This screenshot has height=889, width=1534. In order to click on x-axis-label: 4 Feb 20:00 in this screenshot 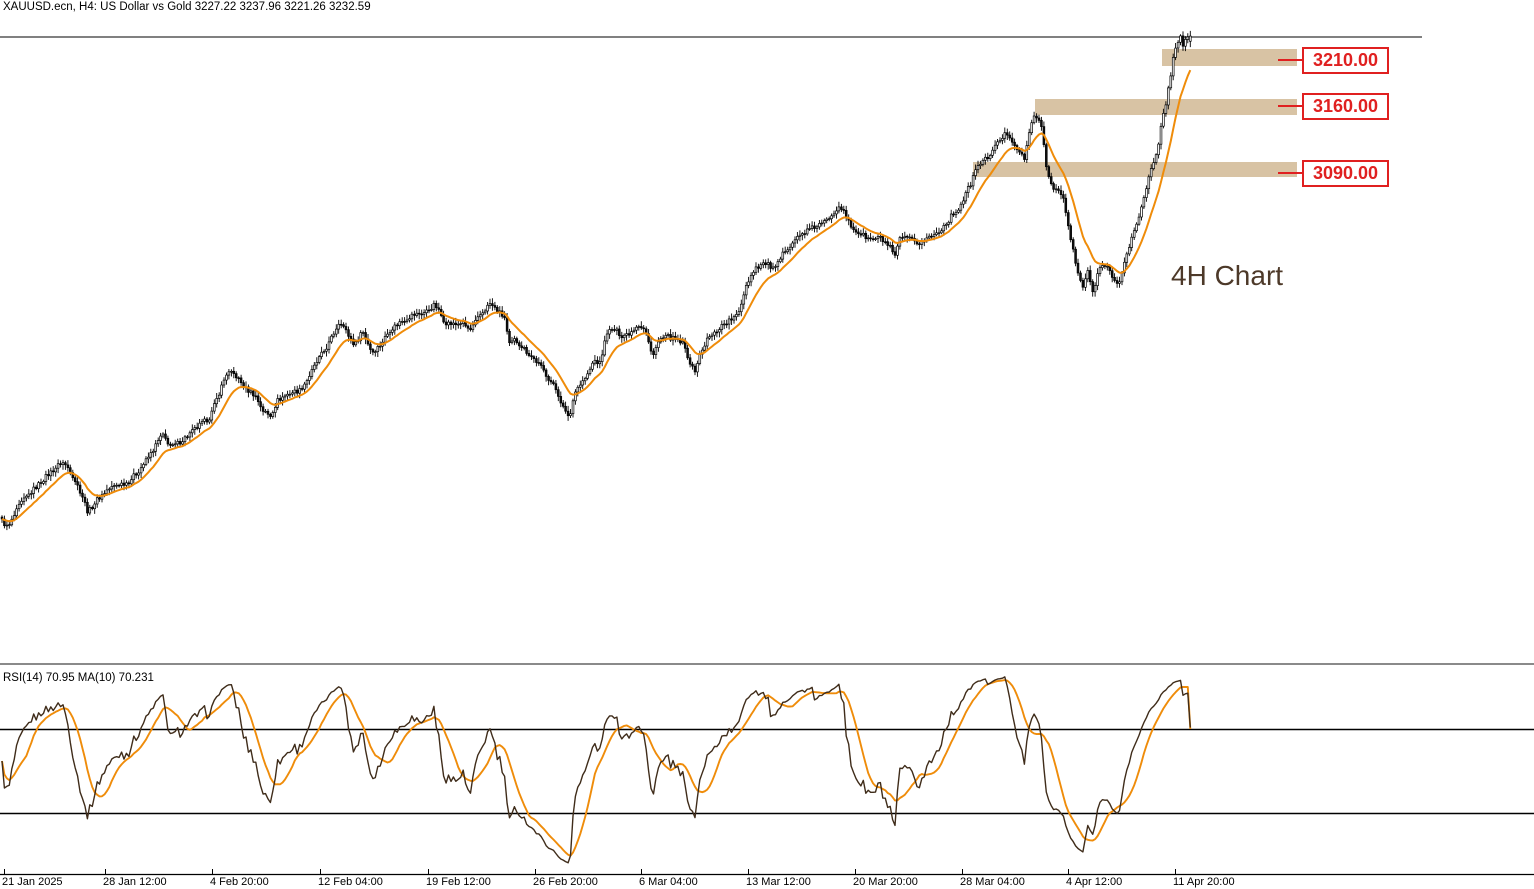, I will do `click(239, 882)`.